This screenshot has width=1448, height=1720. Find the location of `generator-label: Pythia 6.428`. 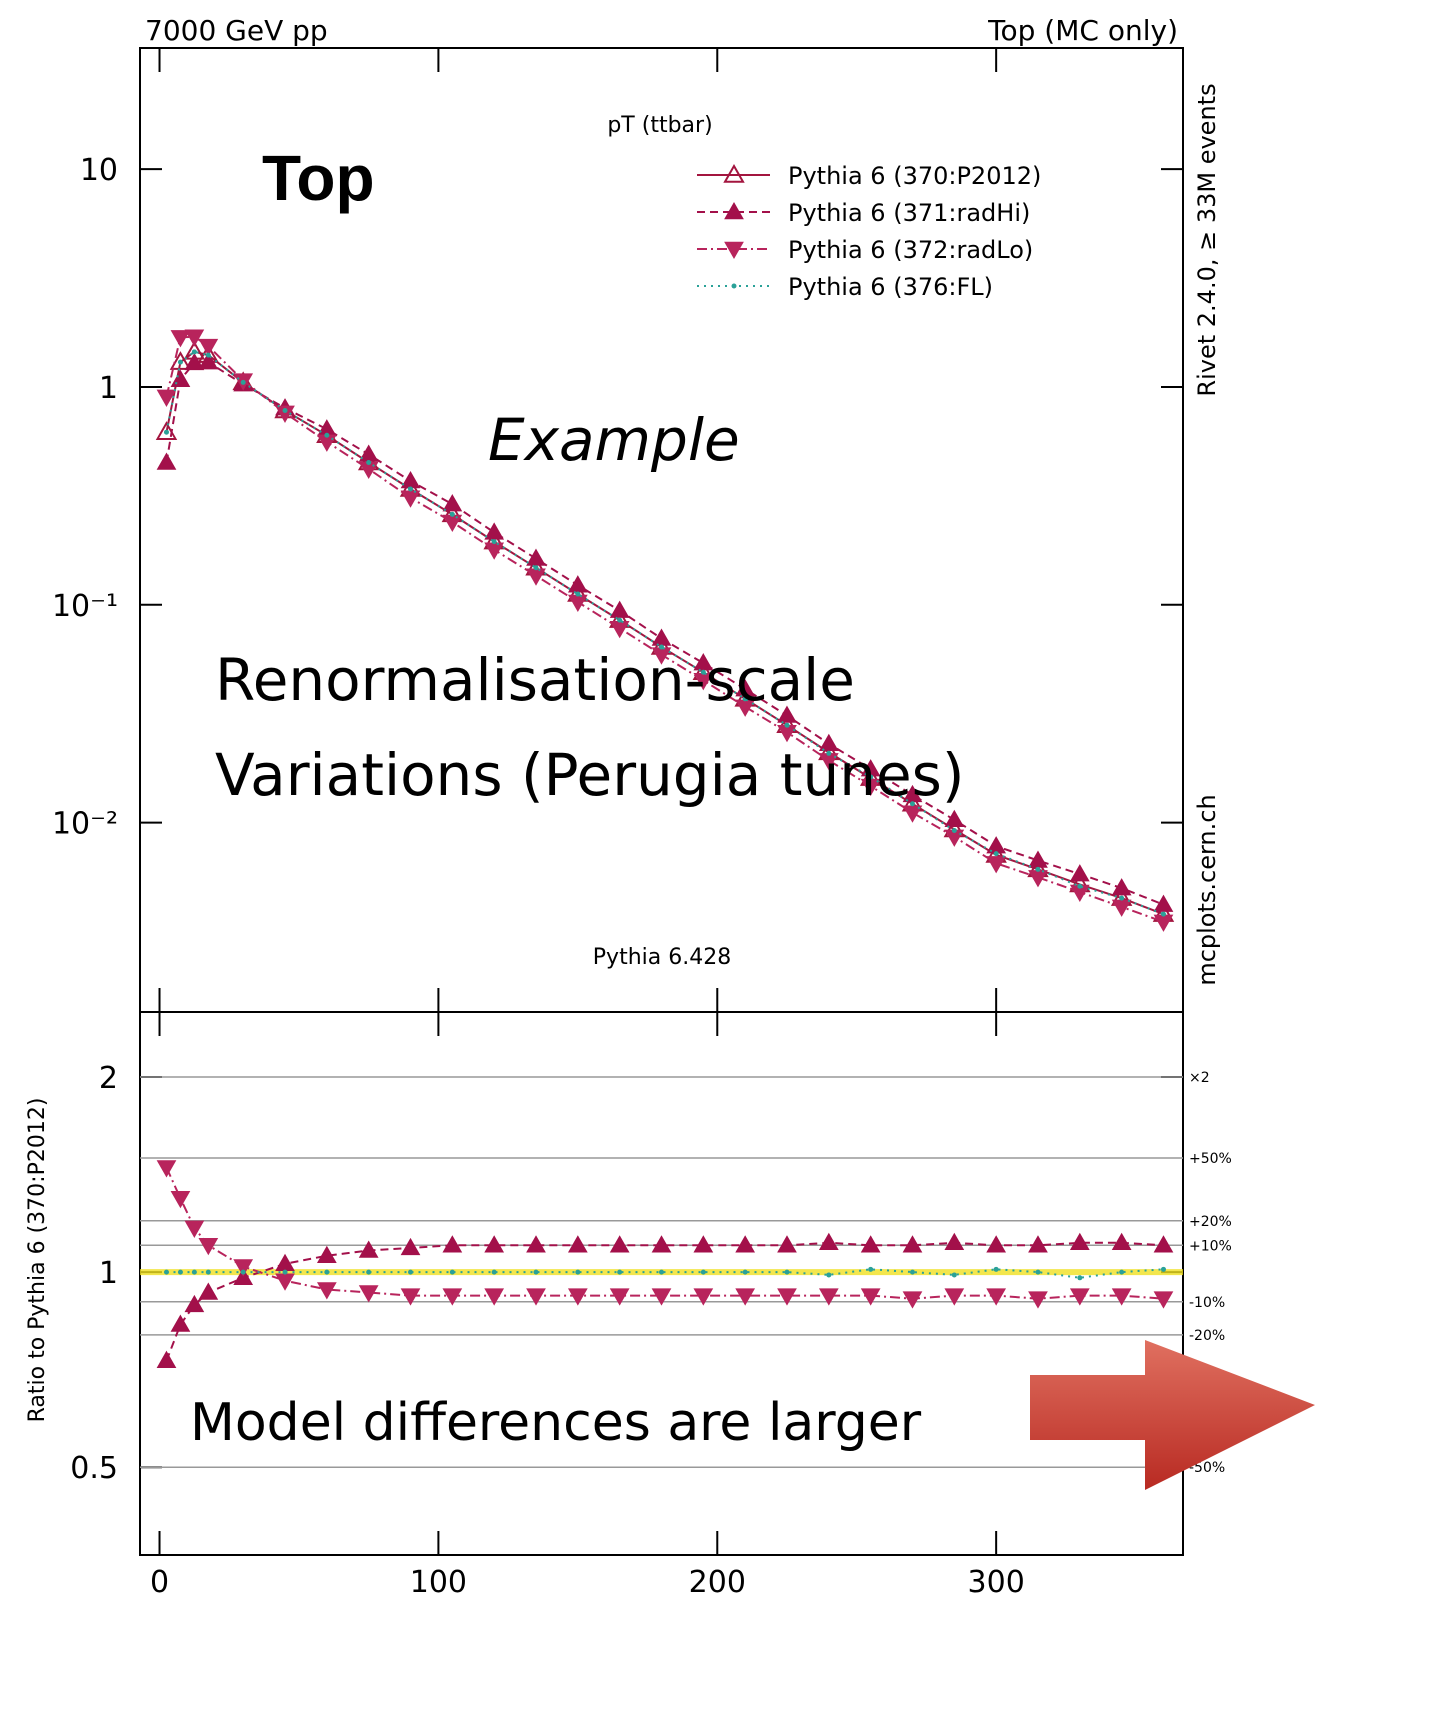

generator-label: Pythia 6.428 is located at coordinates (662, 957).